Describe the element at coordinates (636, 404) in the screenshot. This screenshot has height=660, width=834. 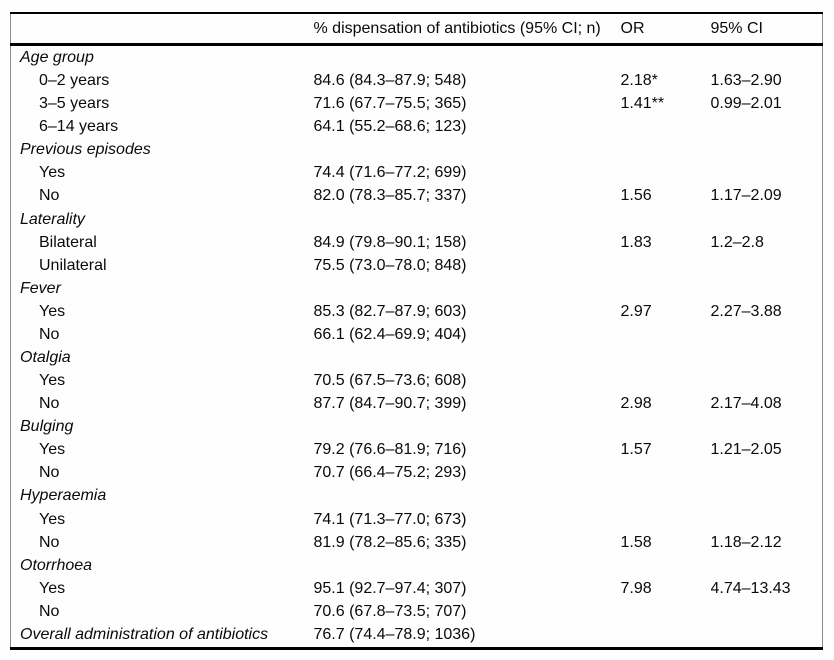
I see `or-cell: 2.98` at that location.